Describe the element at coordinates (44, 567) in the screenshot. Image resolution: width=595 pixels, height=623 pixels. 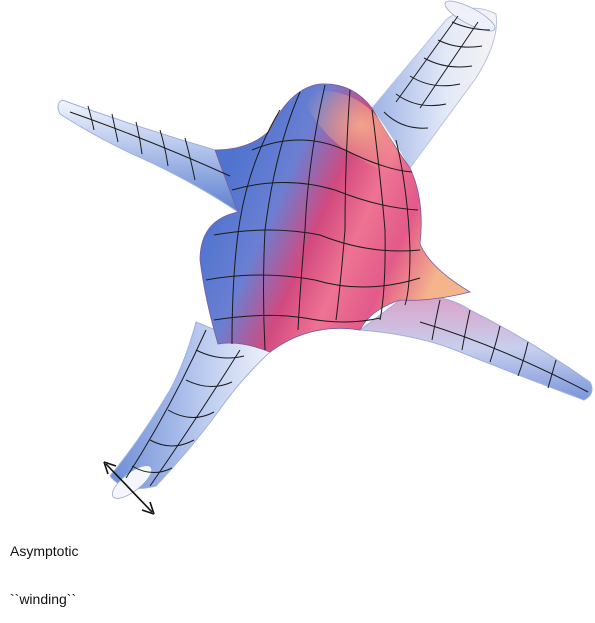
I see `asymptotic-winding-label: Asymptotic ``winding``` at that location.